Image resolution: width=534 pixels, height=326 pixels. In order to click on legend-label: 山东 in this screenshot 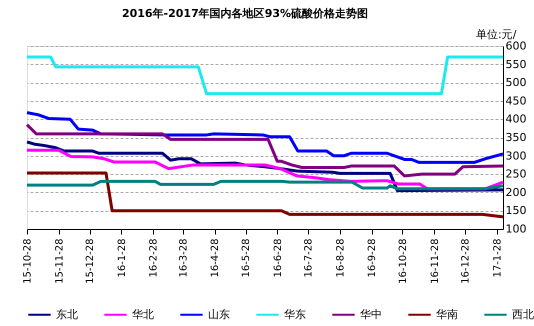, I will do `click(219, 314)`.